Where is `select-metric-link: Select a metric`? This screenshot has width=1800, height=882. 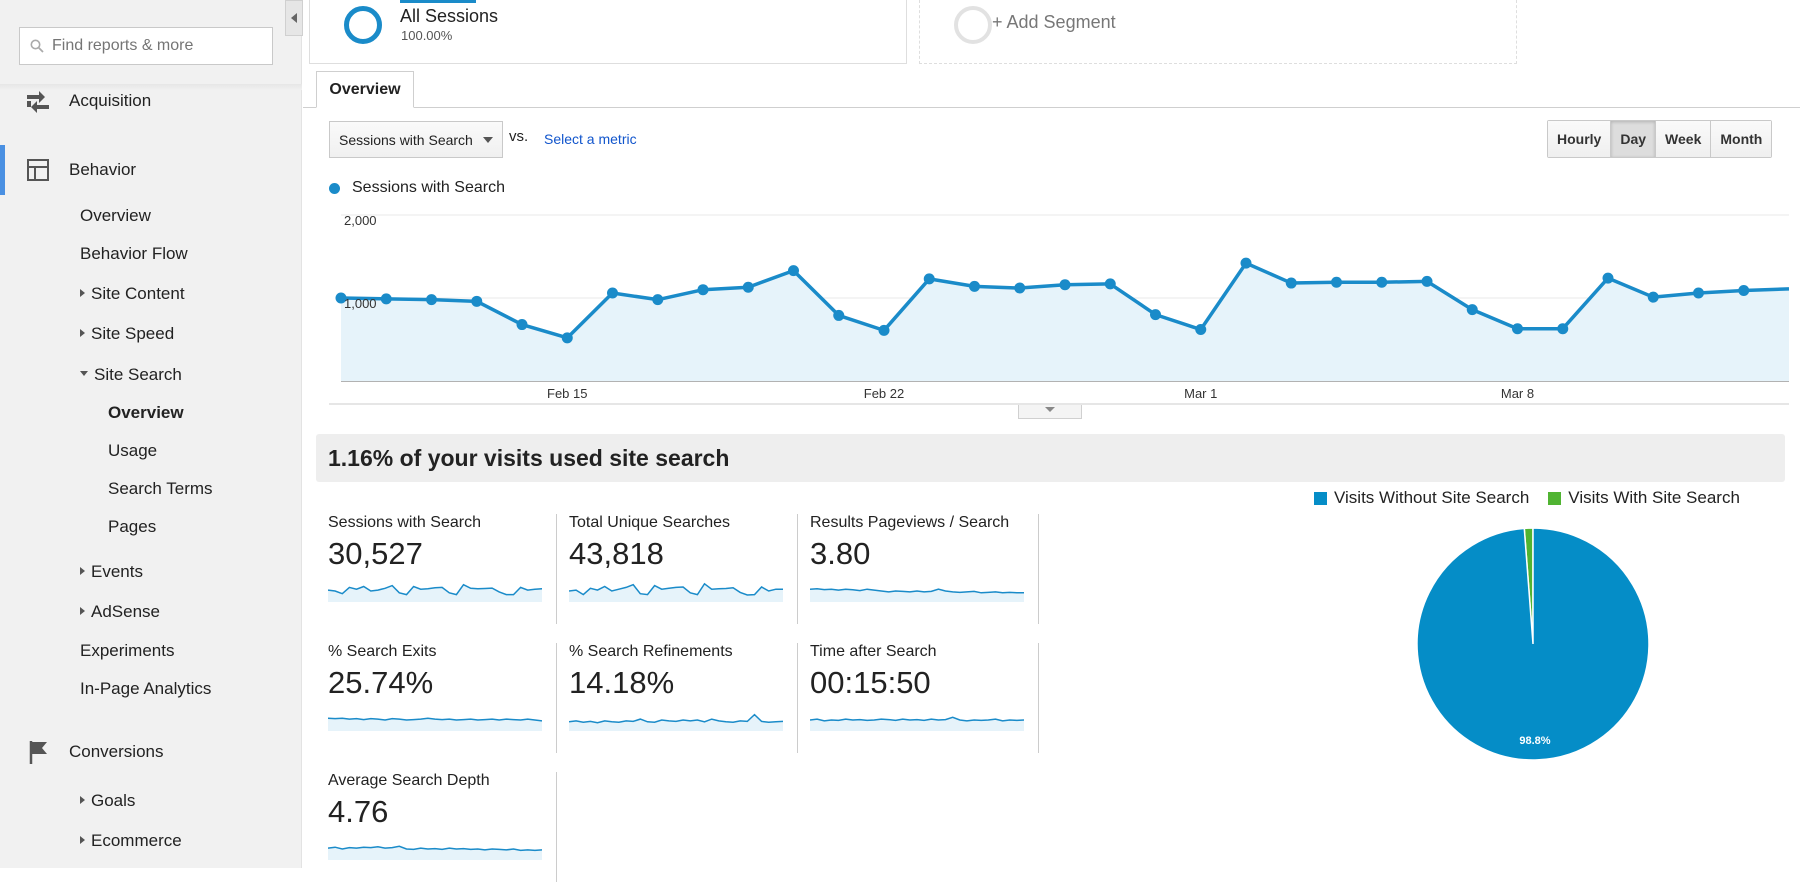 select-metric-link: Select a metric is located at coordinates (590, 139).